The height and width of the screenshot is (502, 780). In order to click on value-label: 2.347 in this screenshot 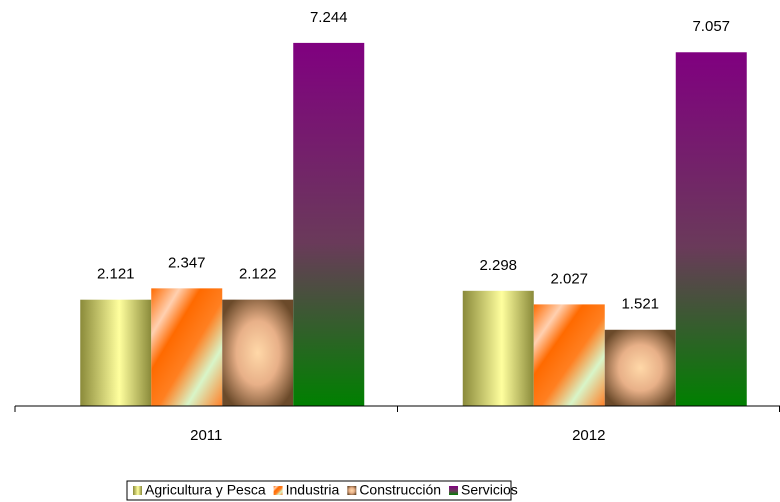, I will do `click(187, 262)`.